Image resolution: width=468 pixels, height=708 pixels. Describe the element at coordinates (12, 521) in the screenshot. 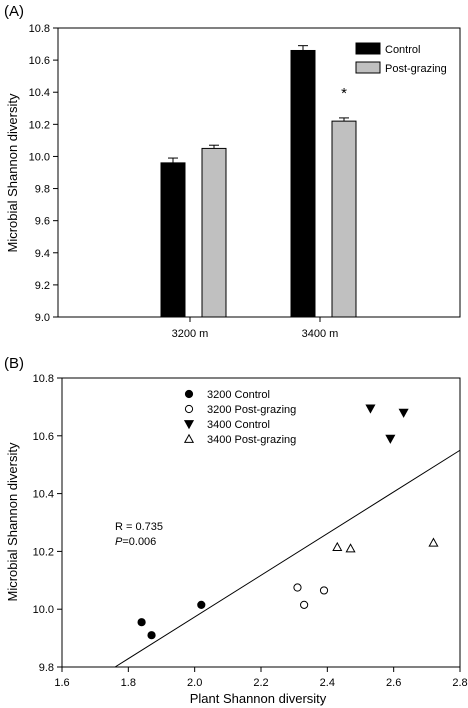

I see `panel-b-y-axis-label: Microbial Shannon diversity` at that location.